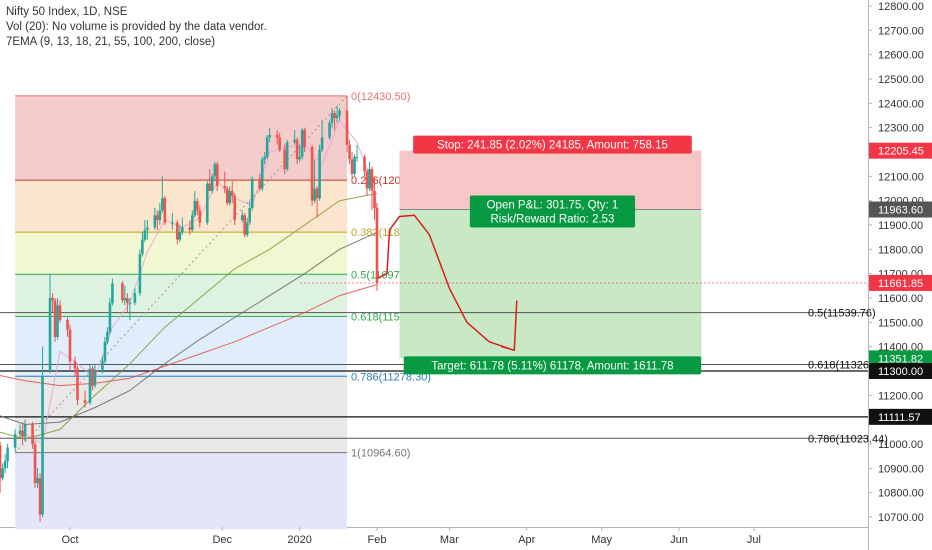  What do you see at coordinates (449, 540) in the screenshot?
I see `x-tick-label: Mar` at bounding box center [449, 540].